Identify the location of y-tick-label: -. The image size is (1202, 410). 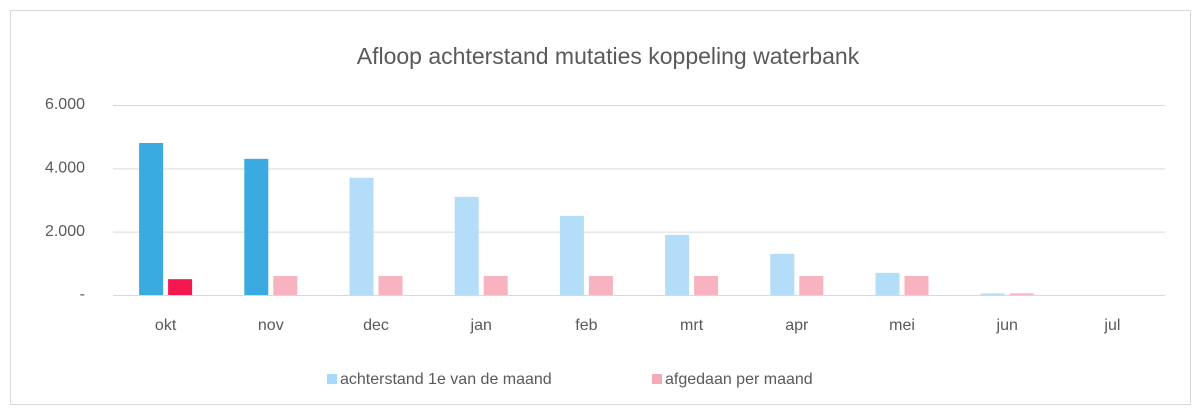
(82, 294).